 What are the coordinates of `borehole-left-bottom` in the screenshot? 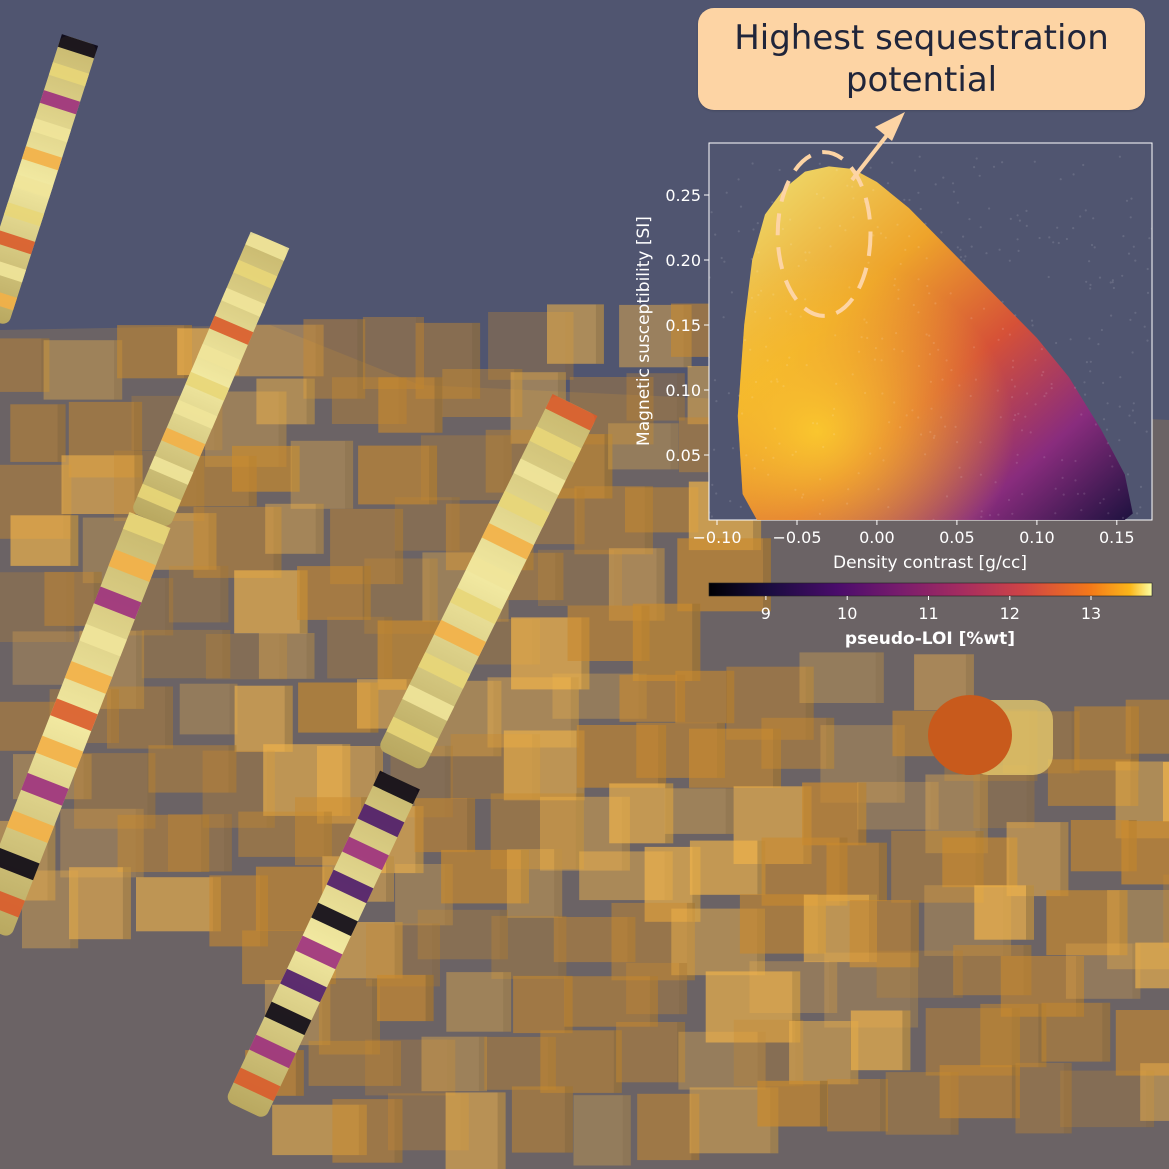 It's located at (85, 724).